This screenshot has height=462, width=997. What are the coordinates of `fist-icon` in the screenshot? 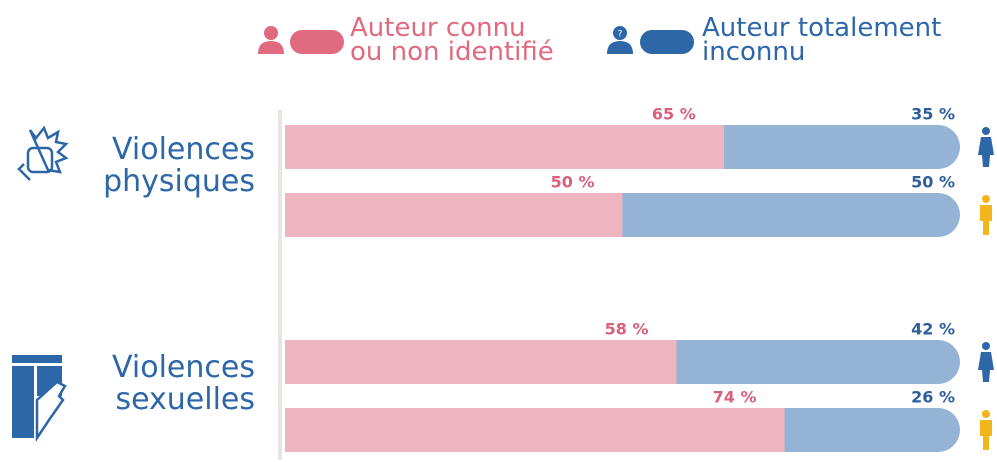 It's located at (43, 153).